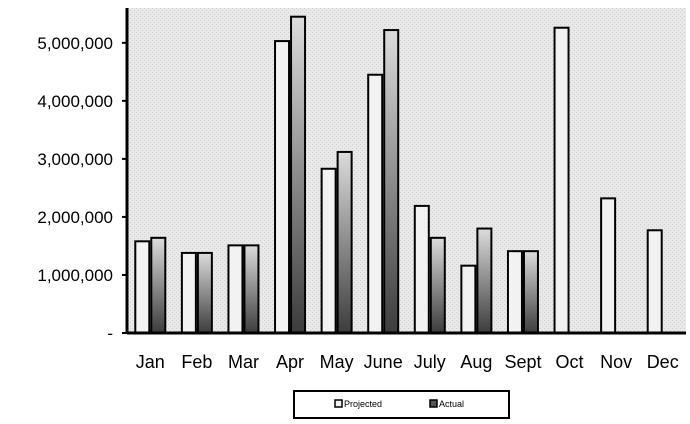  What do you see at coordinates (298, 175) in the screenshot?
I see `bar-actual-apr` at bounding box center [298, 175].